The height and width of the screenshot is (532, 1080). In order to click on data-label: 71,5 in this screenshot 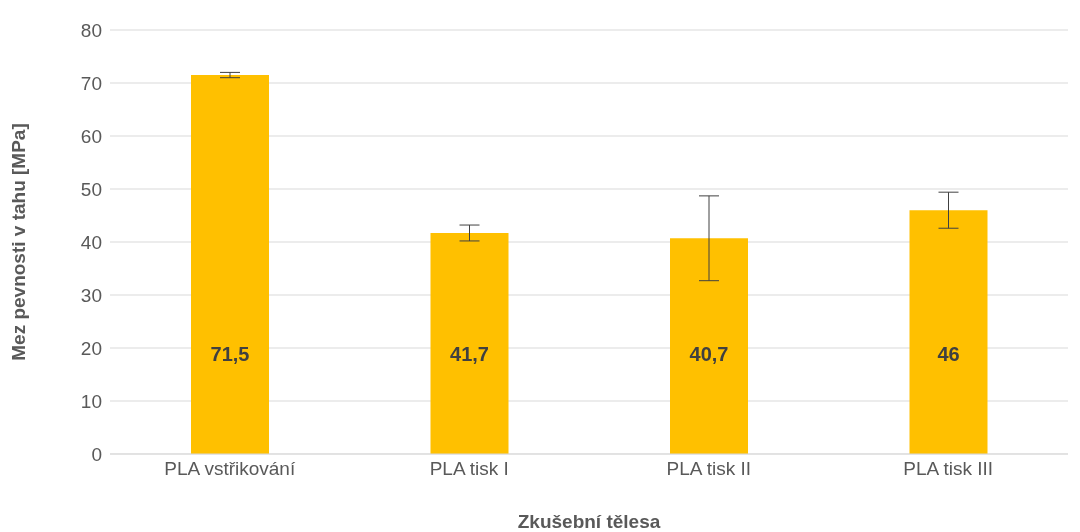, I will do `click(230, 354)`.